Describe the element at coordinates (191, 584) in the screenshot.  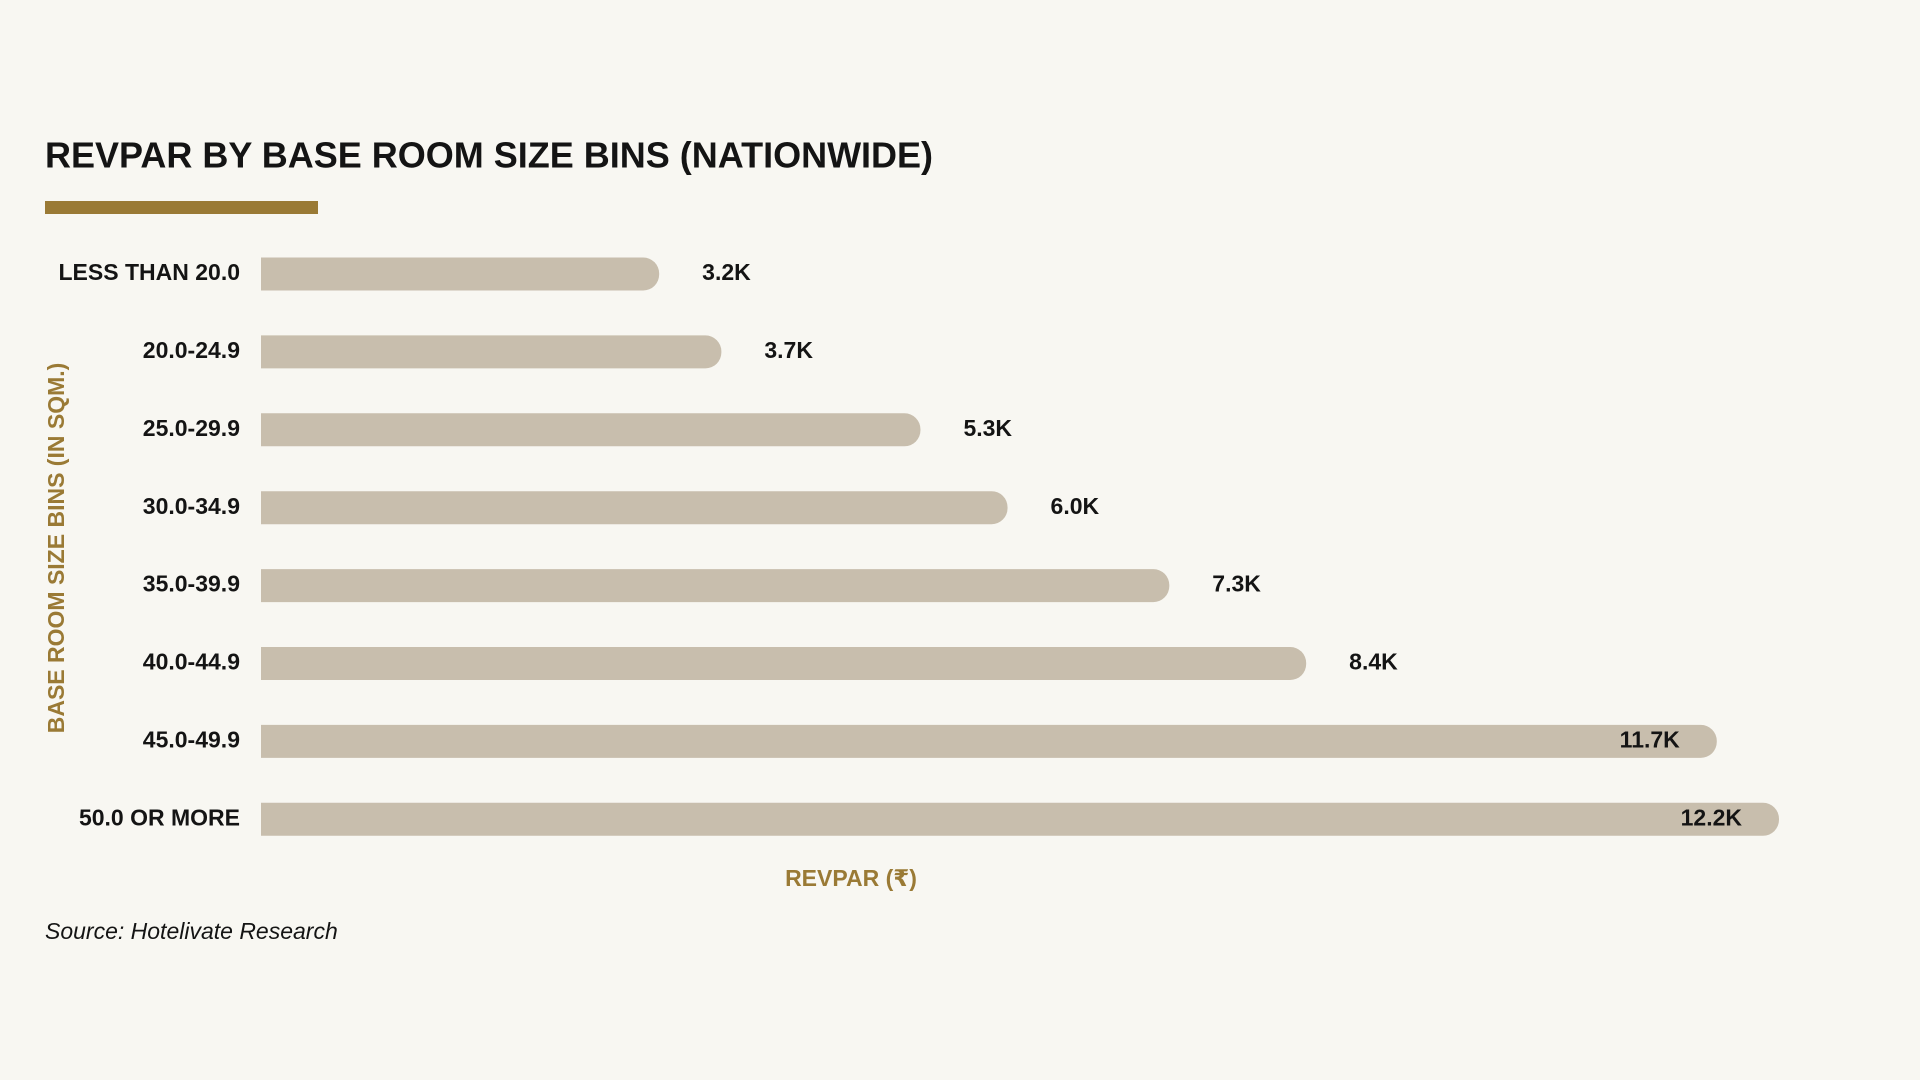
I see `y-tick-label: 35.0-39.9` at that location.